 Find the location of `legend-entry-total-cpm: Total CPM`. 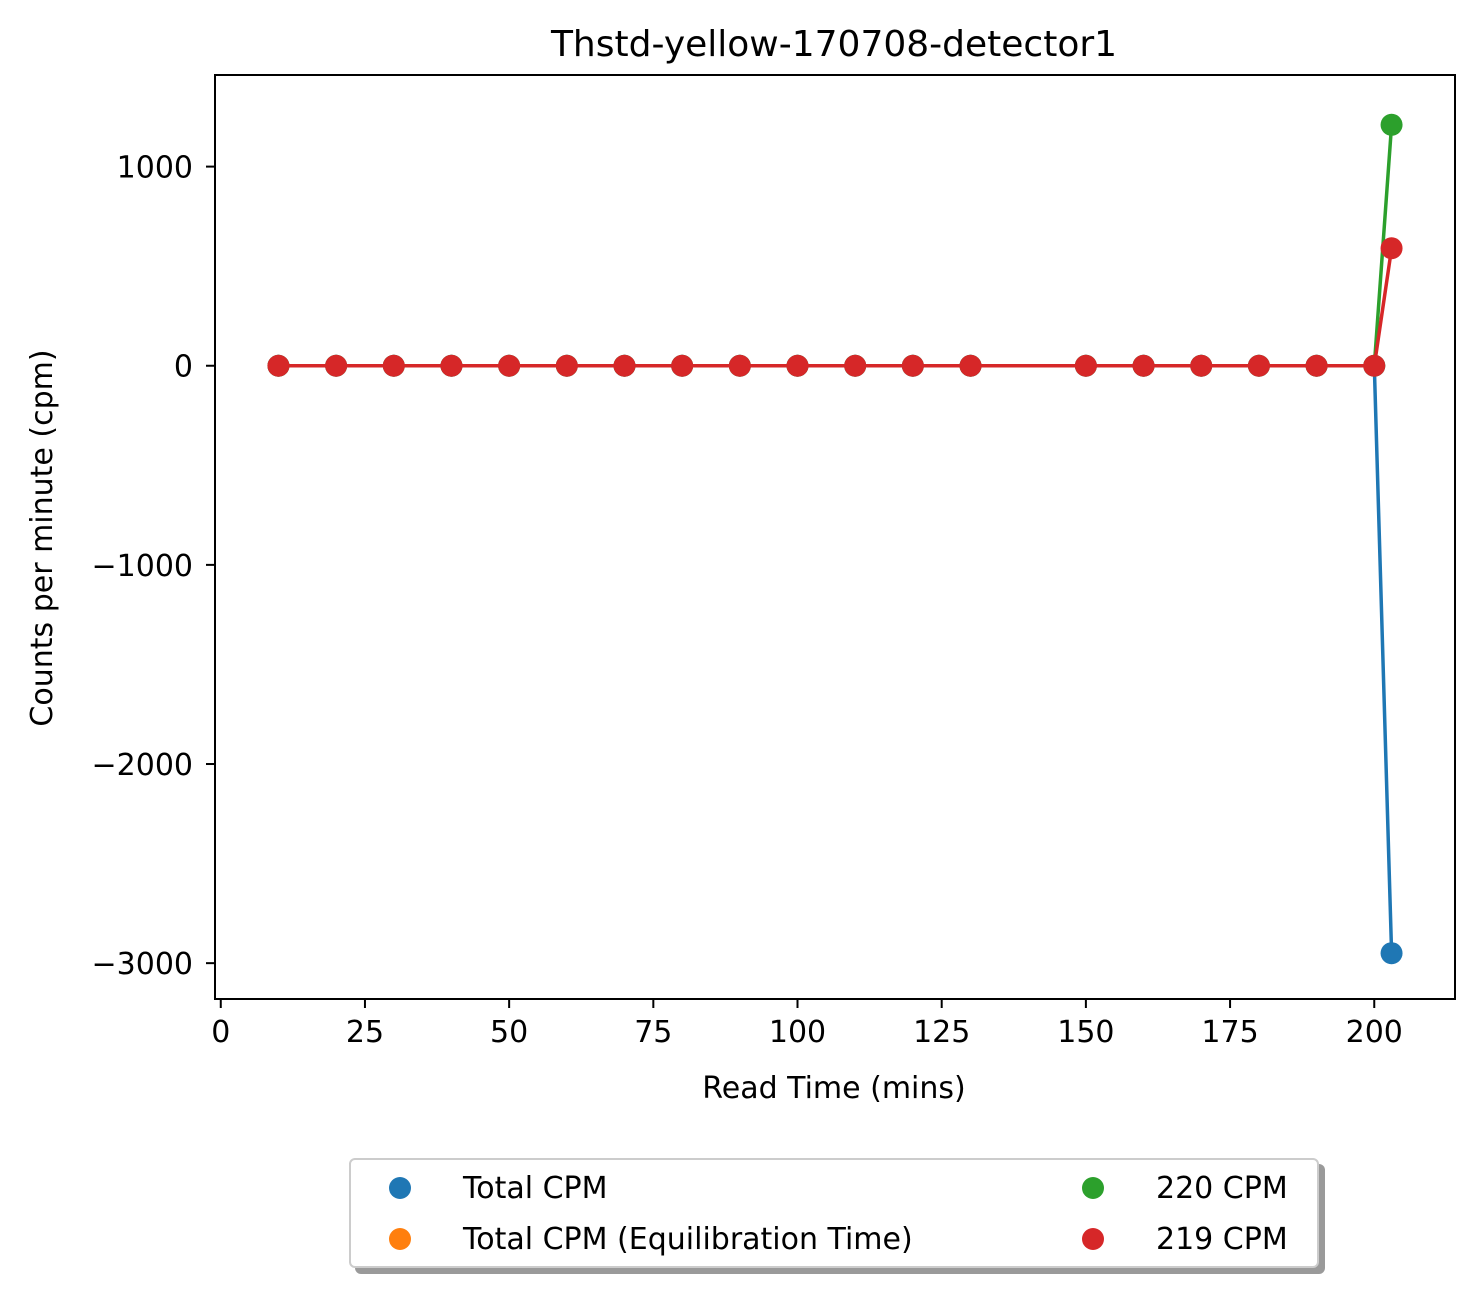

legend-entry-total-cpm: Total CPM is located at coordinates (498, 1188).